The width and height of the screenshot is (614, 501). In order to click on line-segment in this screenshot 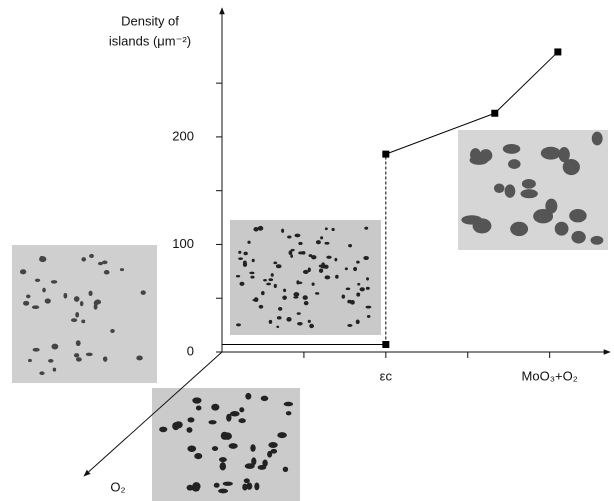, I will do `click(440, 133)`.